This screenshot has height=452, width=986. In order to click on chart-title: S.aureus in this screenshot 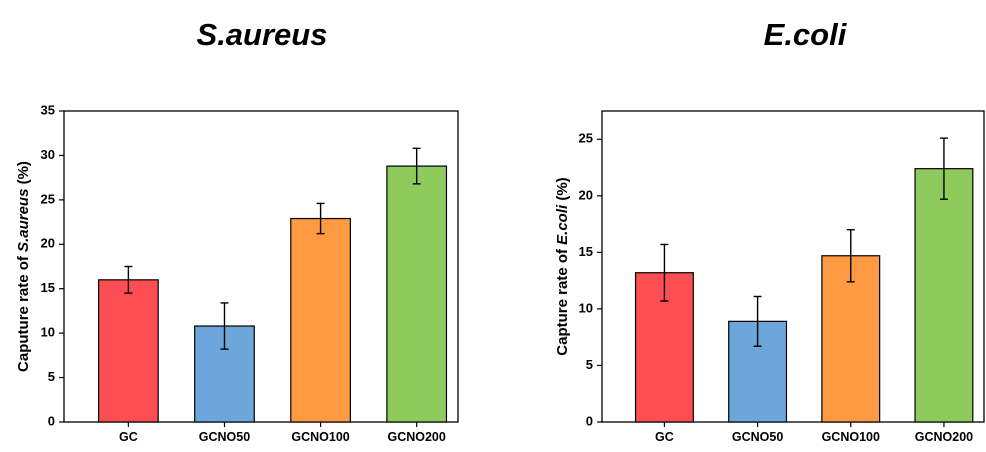, I will do `click(262, 34)`.